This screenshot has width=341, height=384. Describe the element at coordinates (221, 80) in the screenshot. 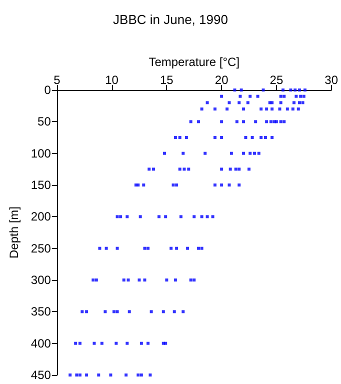

I see `x-tick-label: 20` at that location.